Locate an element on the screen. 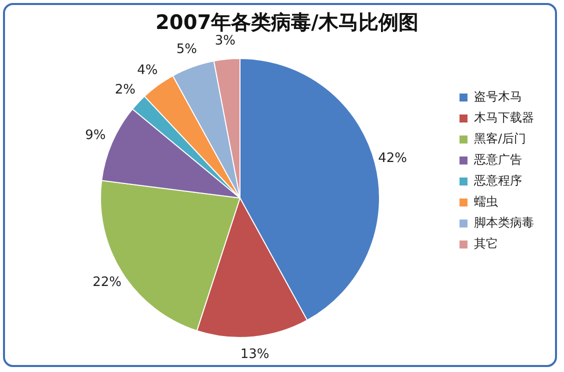 The width and height of the screenshot is (564, 372). legend-label: 其它 is located at coordinates (486, 243).